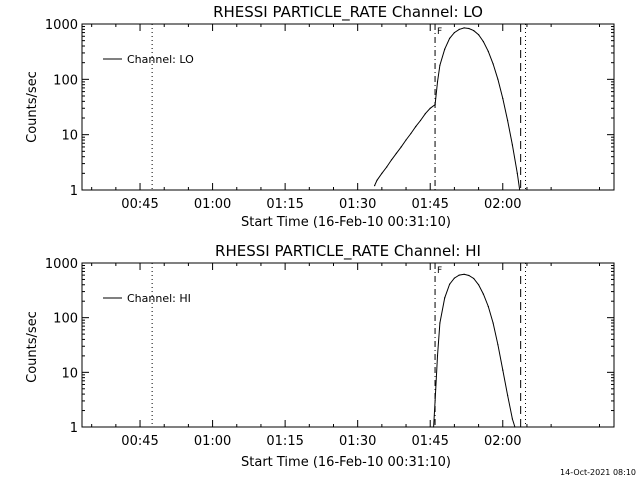 The image size is (640, 480). Describe the element at coordinates (160, 59) in the screenshot. I see `legend-label: Channel: LO` at that location.